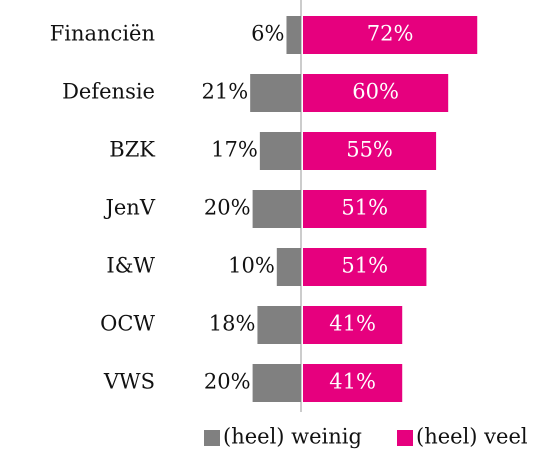 This screenshot has width=547, height=453. Describe the element at coordinates (102, 34) in the screenshot. I see `category-label: Financiën` at that location.